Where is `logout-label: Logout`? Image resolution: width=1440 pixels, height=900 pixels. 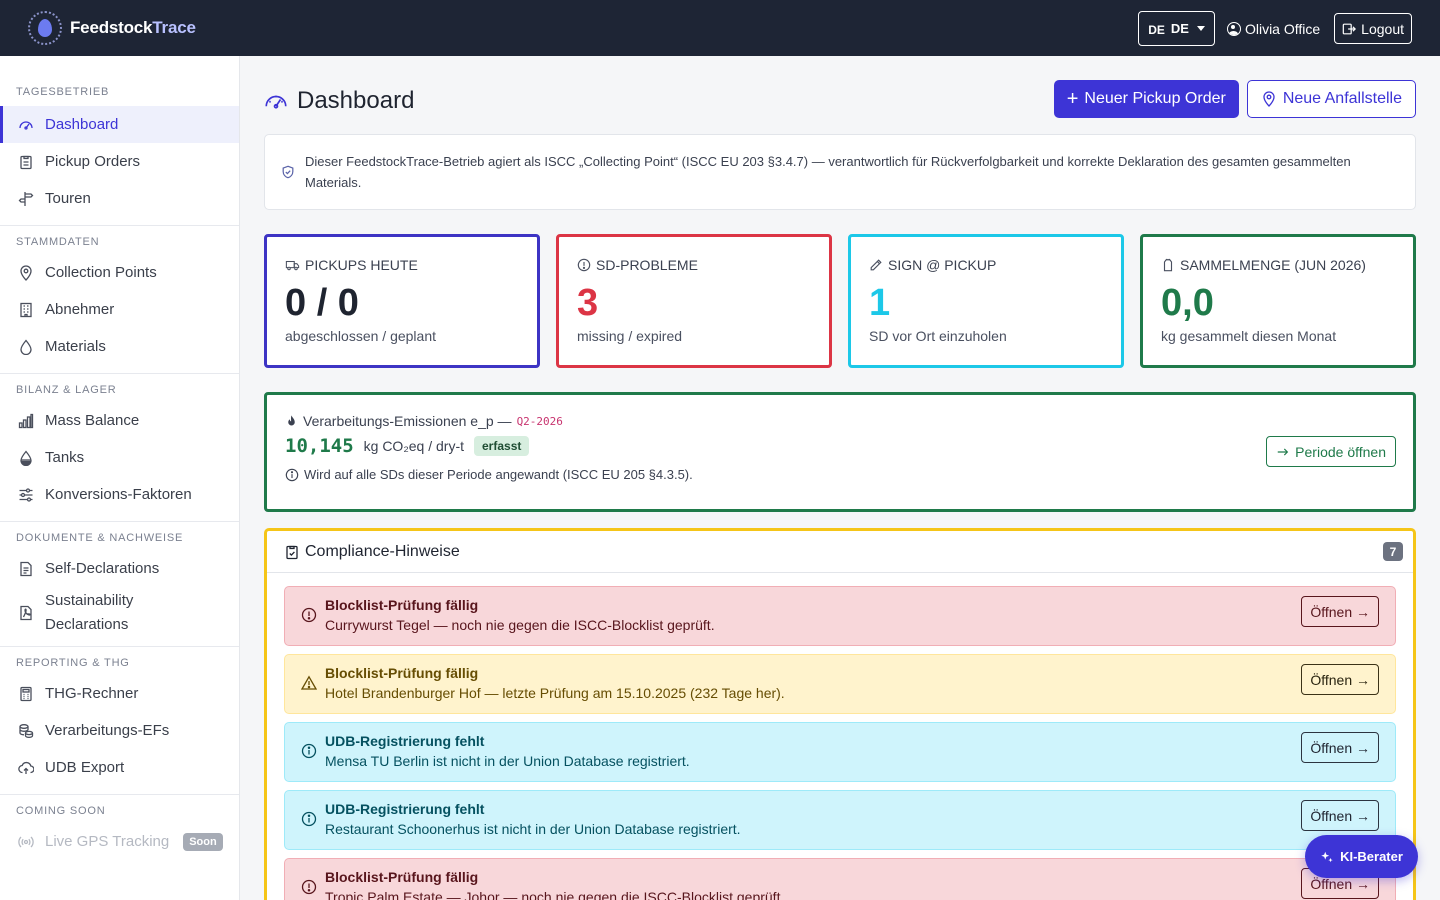 logout-label: Logout is located at coordinates (1382, 28).